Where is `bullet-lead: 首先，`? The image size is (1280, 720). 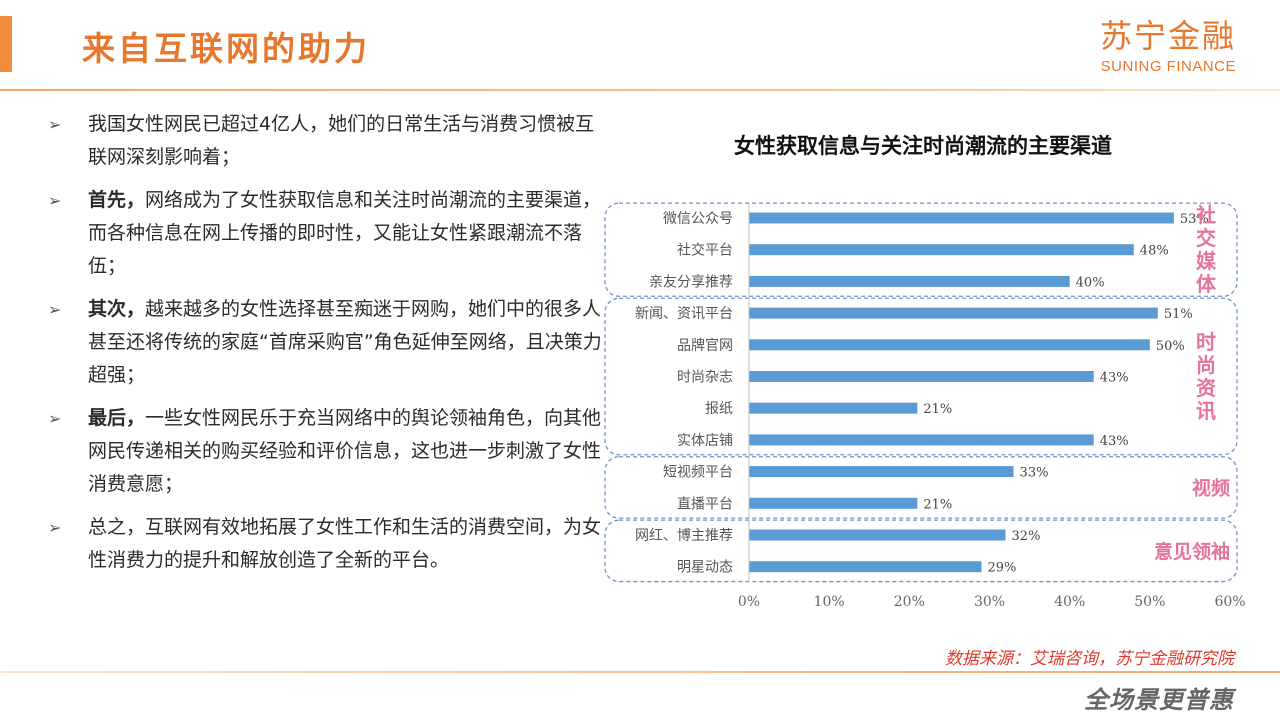 bullet-lead: 首先， is located at coordinates (117, 200).